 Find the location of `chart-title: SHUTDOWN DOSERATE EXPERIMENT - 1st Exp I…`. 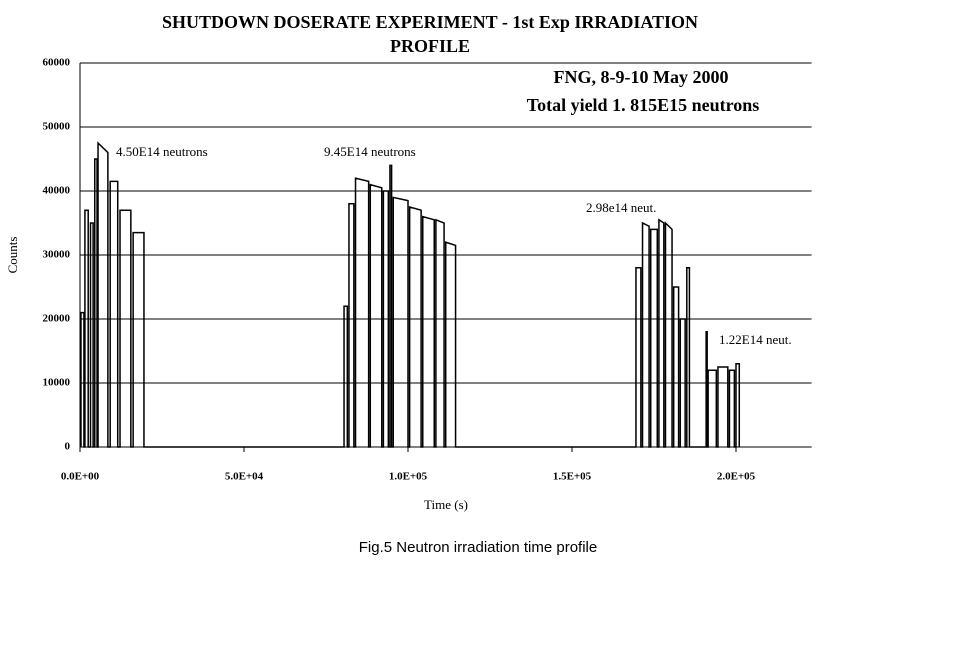

chart-title: SHUTDOWN DOSERATE EXPERIMENT - 1st Exp I… is located at coordinates (430, 34).